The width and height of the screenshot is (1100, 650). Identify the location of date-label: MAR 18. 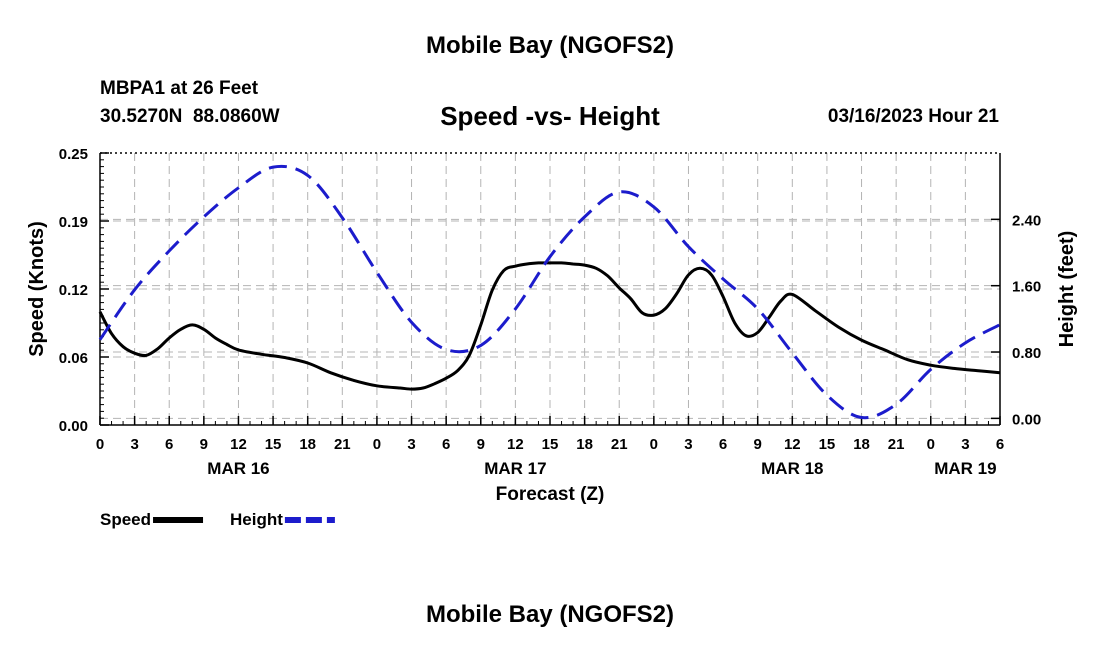
(792, 468).